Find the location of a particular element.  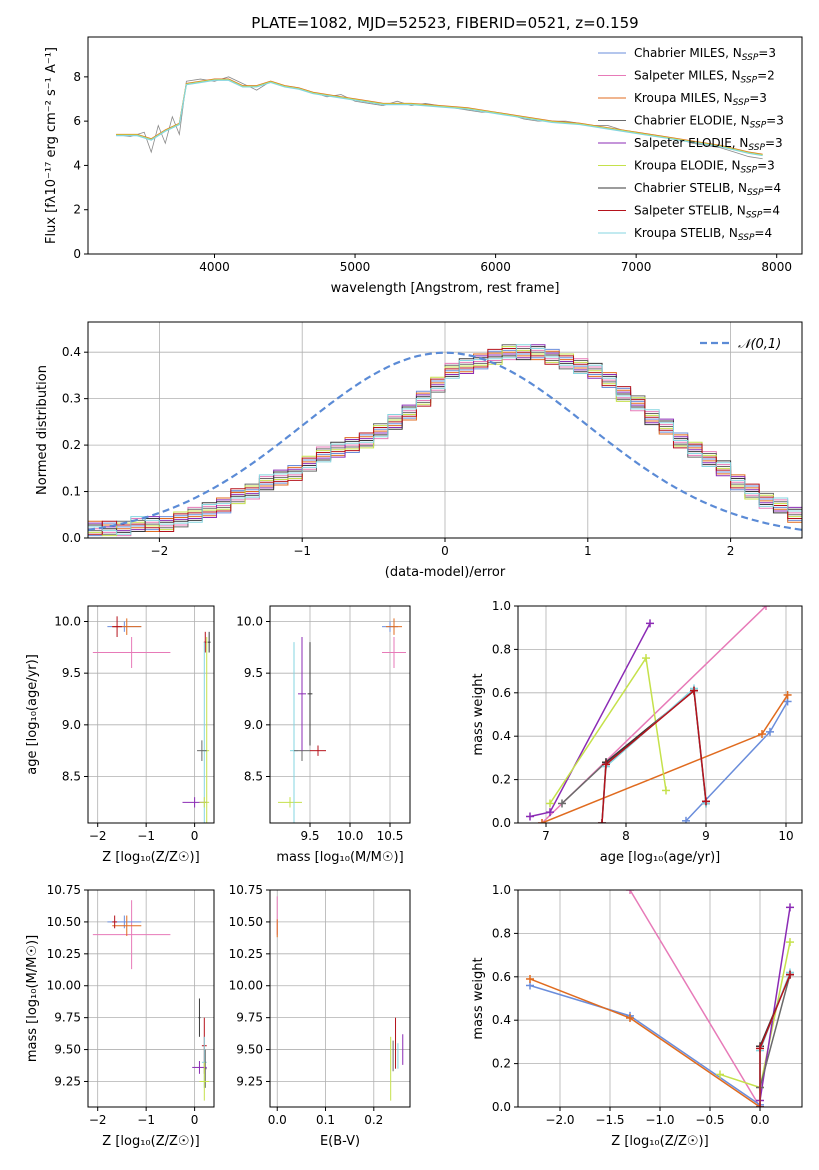

weight-line-salpeter_miles is located at coordinates (695, 998).